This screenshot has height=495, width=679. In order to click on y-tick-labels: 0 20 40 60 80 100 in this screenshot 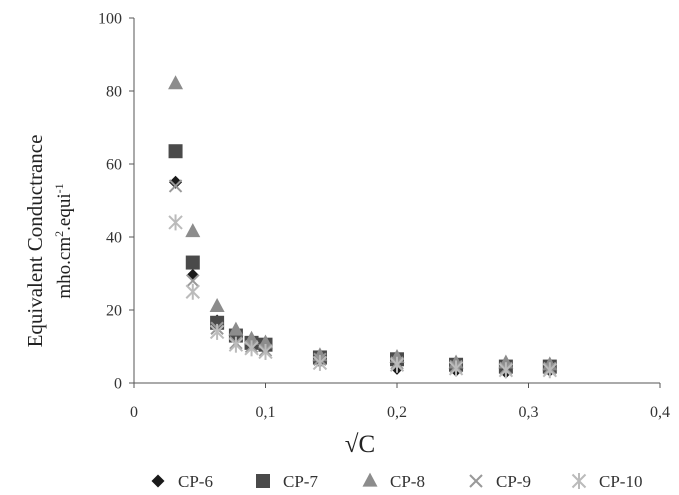, I will do `click(116, 202)`.